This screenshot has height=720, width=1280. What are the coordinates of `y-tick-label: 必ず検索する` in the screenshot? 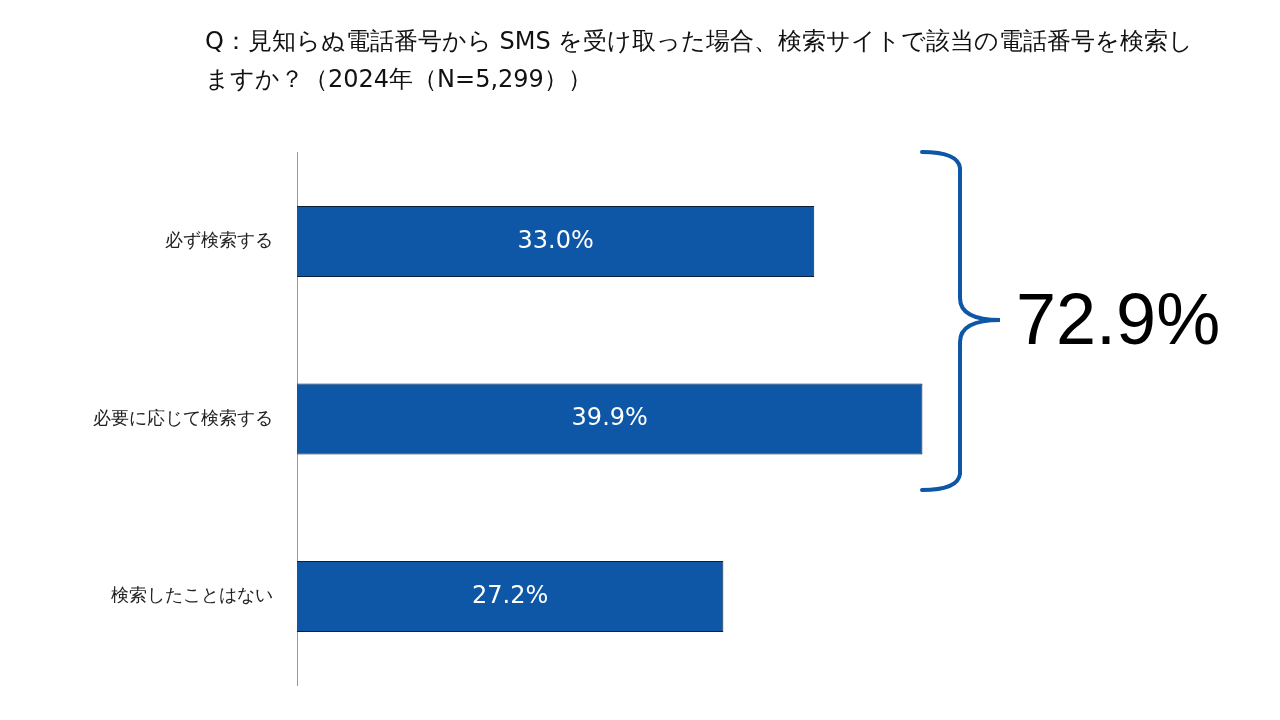 It's located at (219, 240).